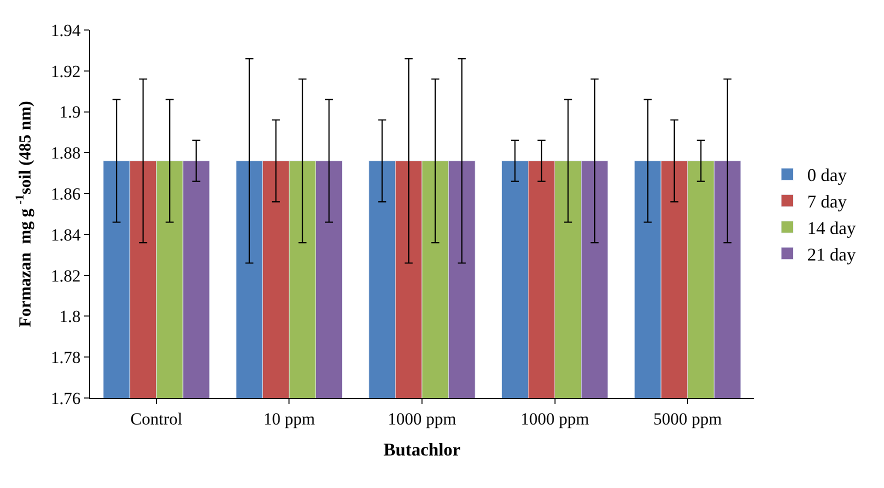 The height and width of the screenshot is (488, 884). Describe the element at coordinates (65, 398) in the screenshot. I see `y-tick-label: 1.76` at that location.